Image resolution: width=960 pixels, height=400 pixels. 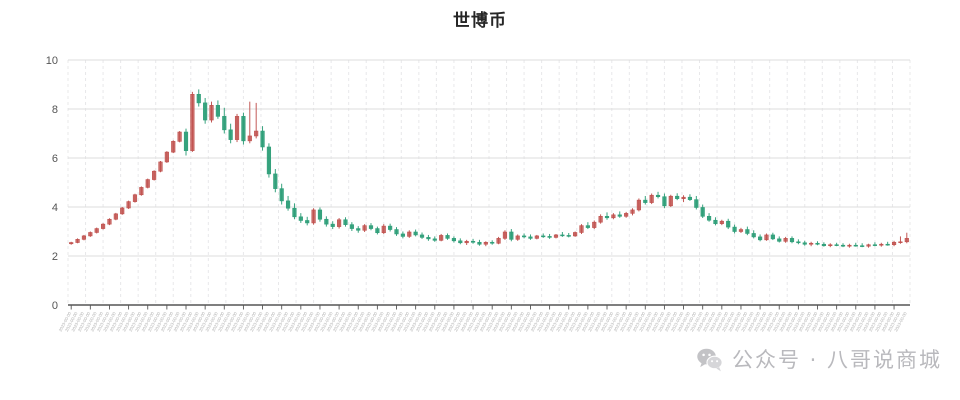 What do you see at coordinates (55, 208) in the screenshot?
I see `y-axis-tick-label: 4` at bounding box center [55, 208].